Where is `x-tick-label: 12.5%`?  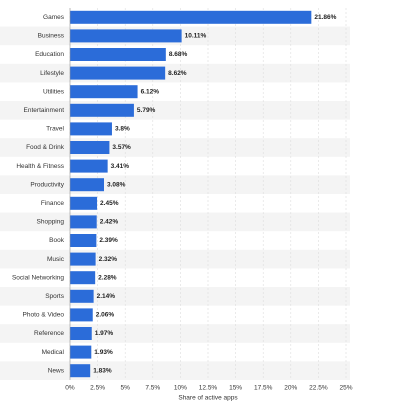
x-tick-label: 12.5% is located at coordinates (208, 388).